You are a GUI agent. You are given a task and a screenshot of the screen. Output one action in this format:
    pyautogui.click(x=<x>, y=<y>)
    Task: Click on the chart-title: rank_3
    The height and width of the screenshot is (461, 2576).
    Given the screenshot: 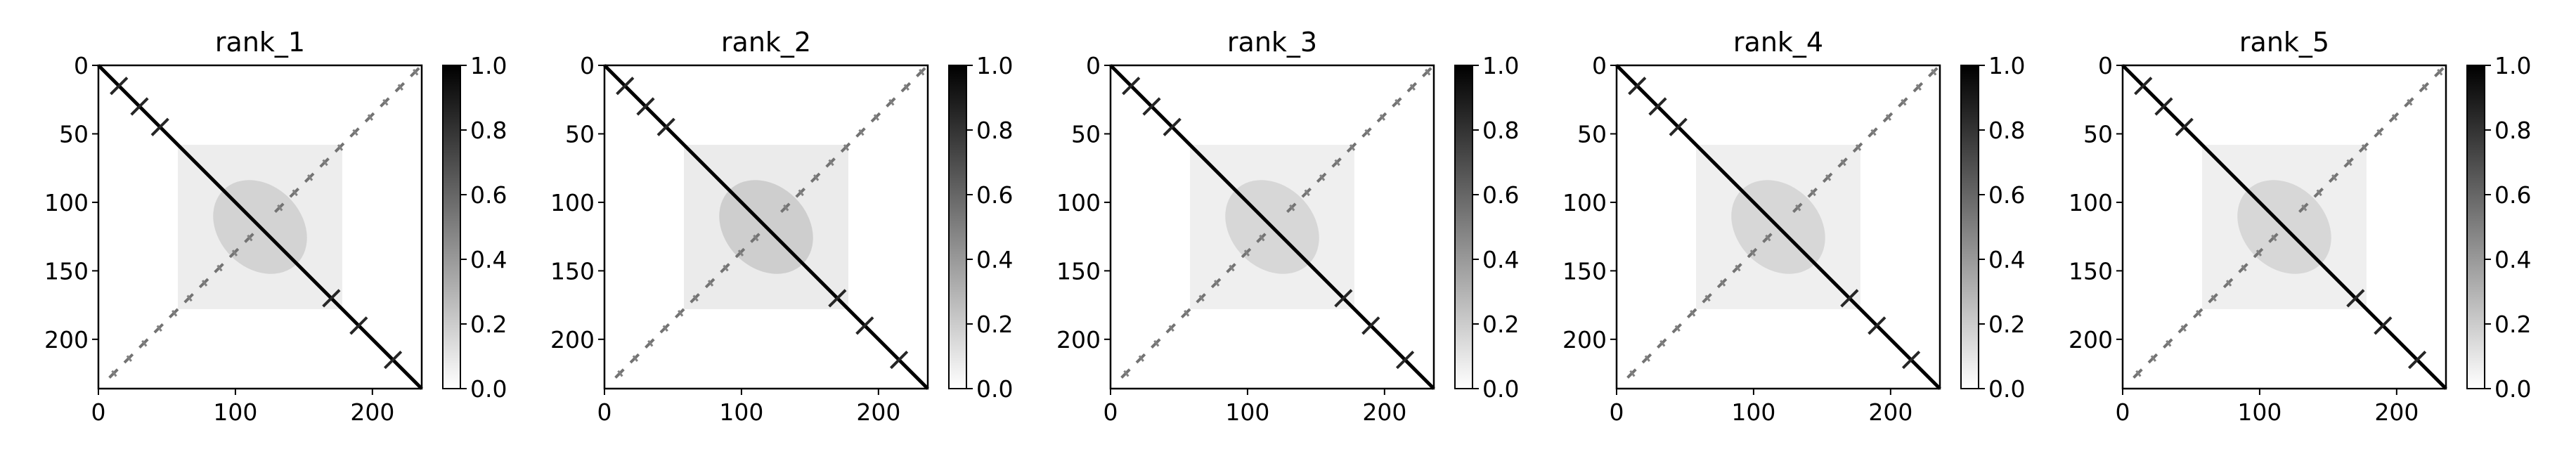 What is the action you would take?
    pyautogui.click(x=1272, y=42)
    